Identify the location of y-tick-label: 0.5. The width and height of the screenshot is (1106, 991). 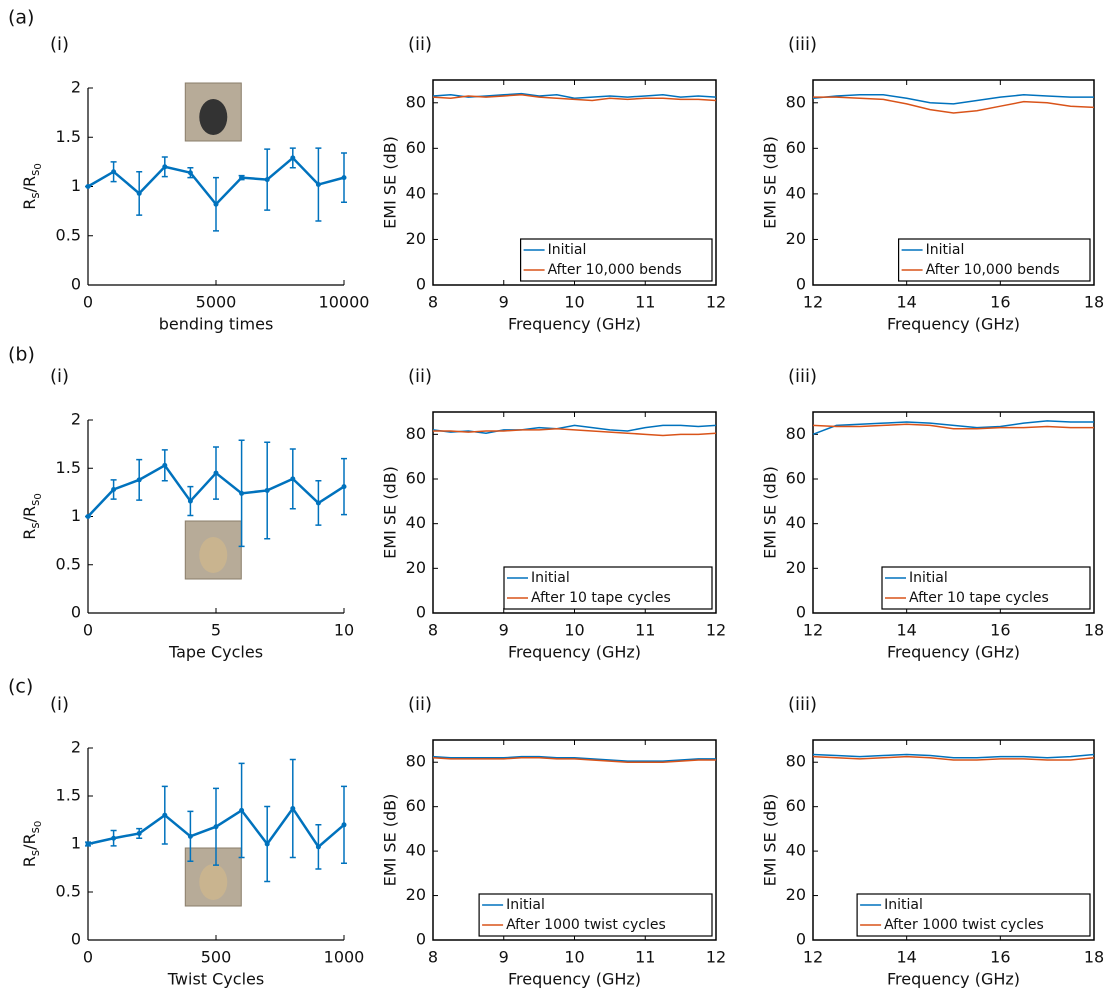
(68, 563).